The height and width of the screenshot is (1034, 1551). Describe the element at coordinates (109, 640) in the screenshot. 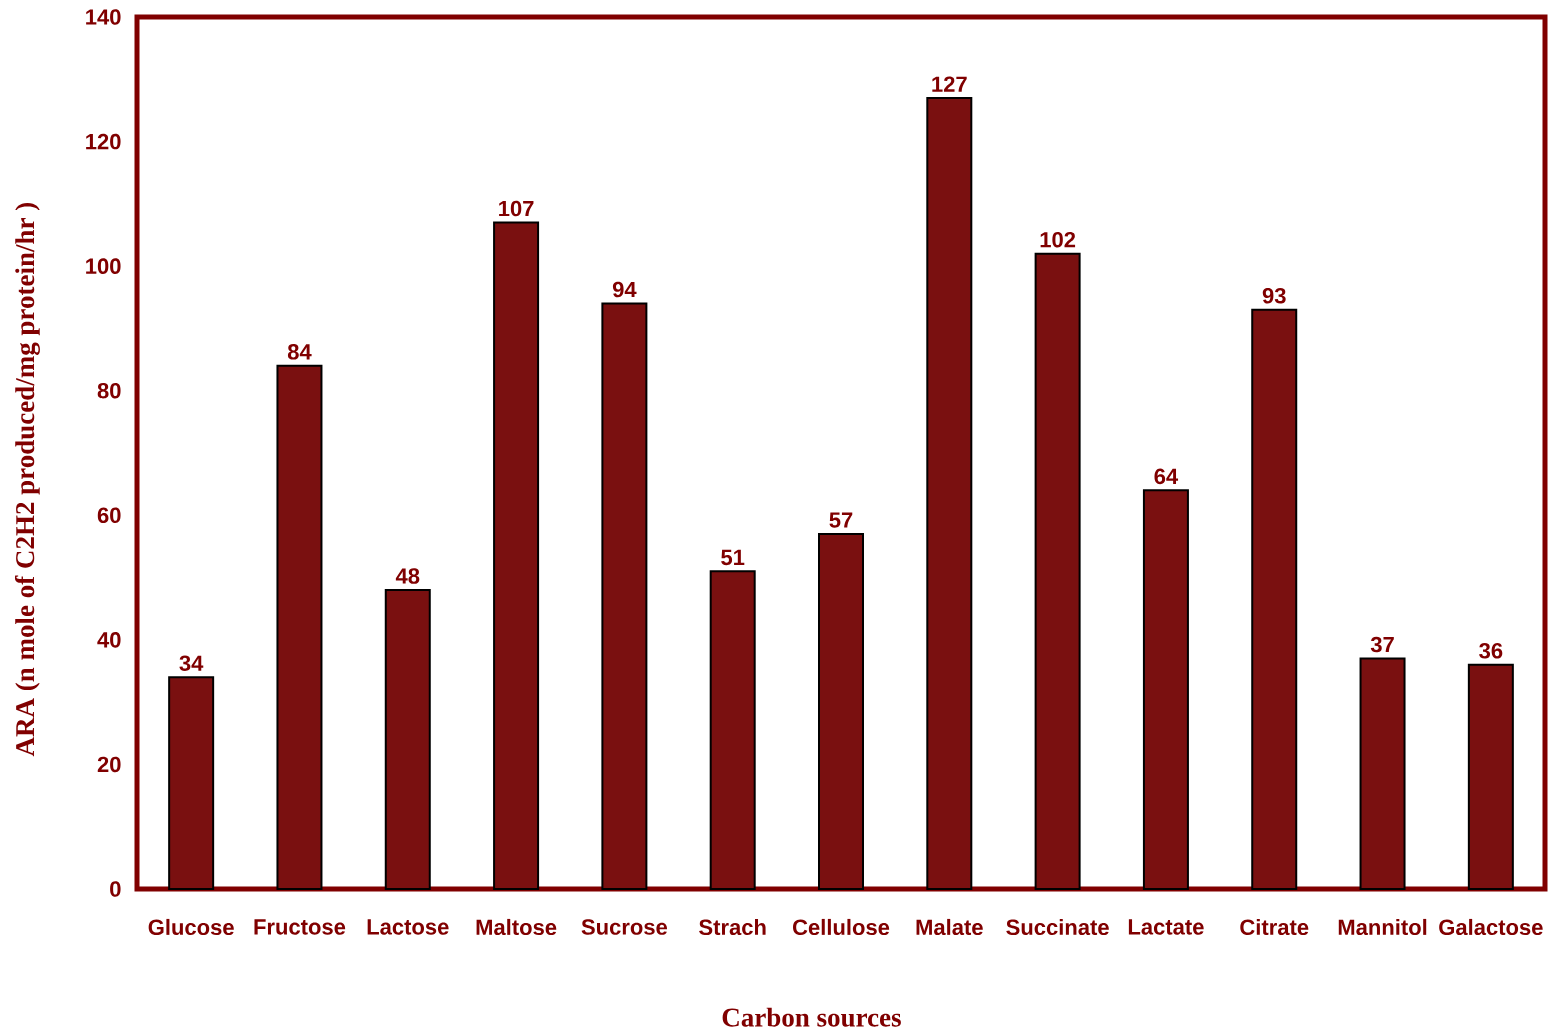

I see `y-tick-label: 40` at that location.